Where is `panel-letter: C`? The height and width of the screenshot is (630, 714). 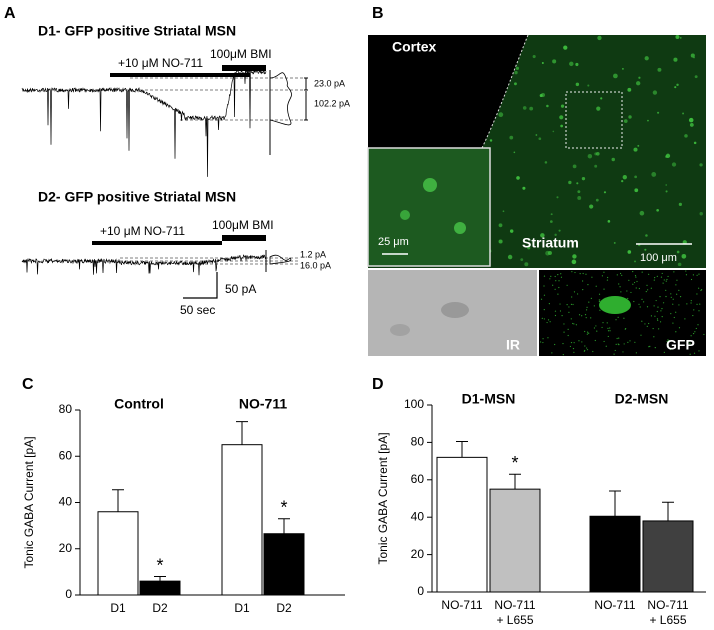
panel-letter: C is located at coordinates (28, 384).